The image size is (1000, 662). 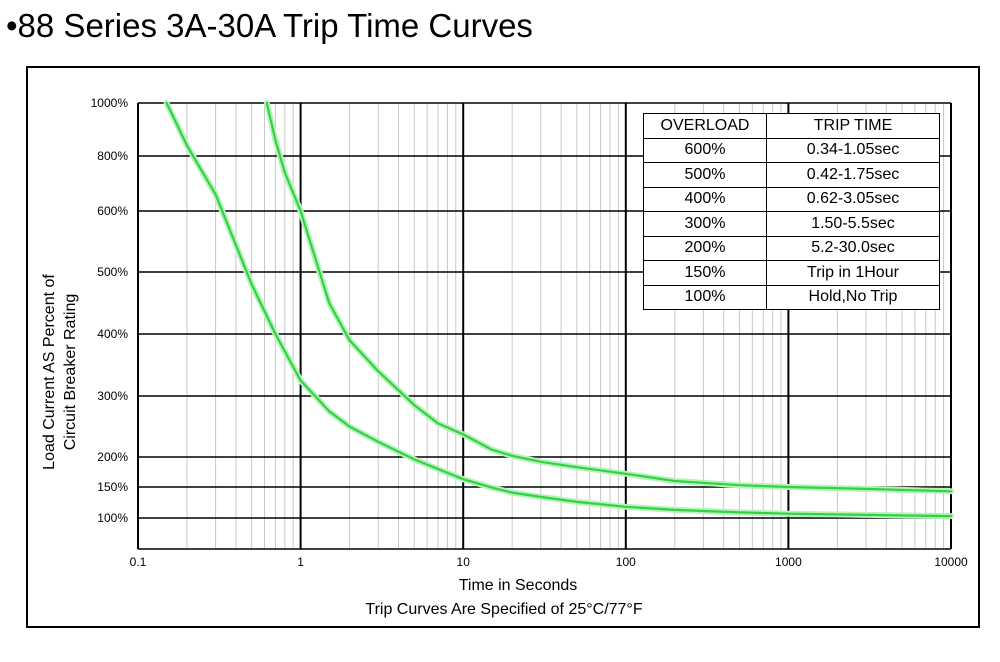 What do you see at coordinates (853, 273) in the screenshot?
I see `trip-time-cell: Trip in 1Hour` at bounding box center [853, 273].